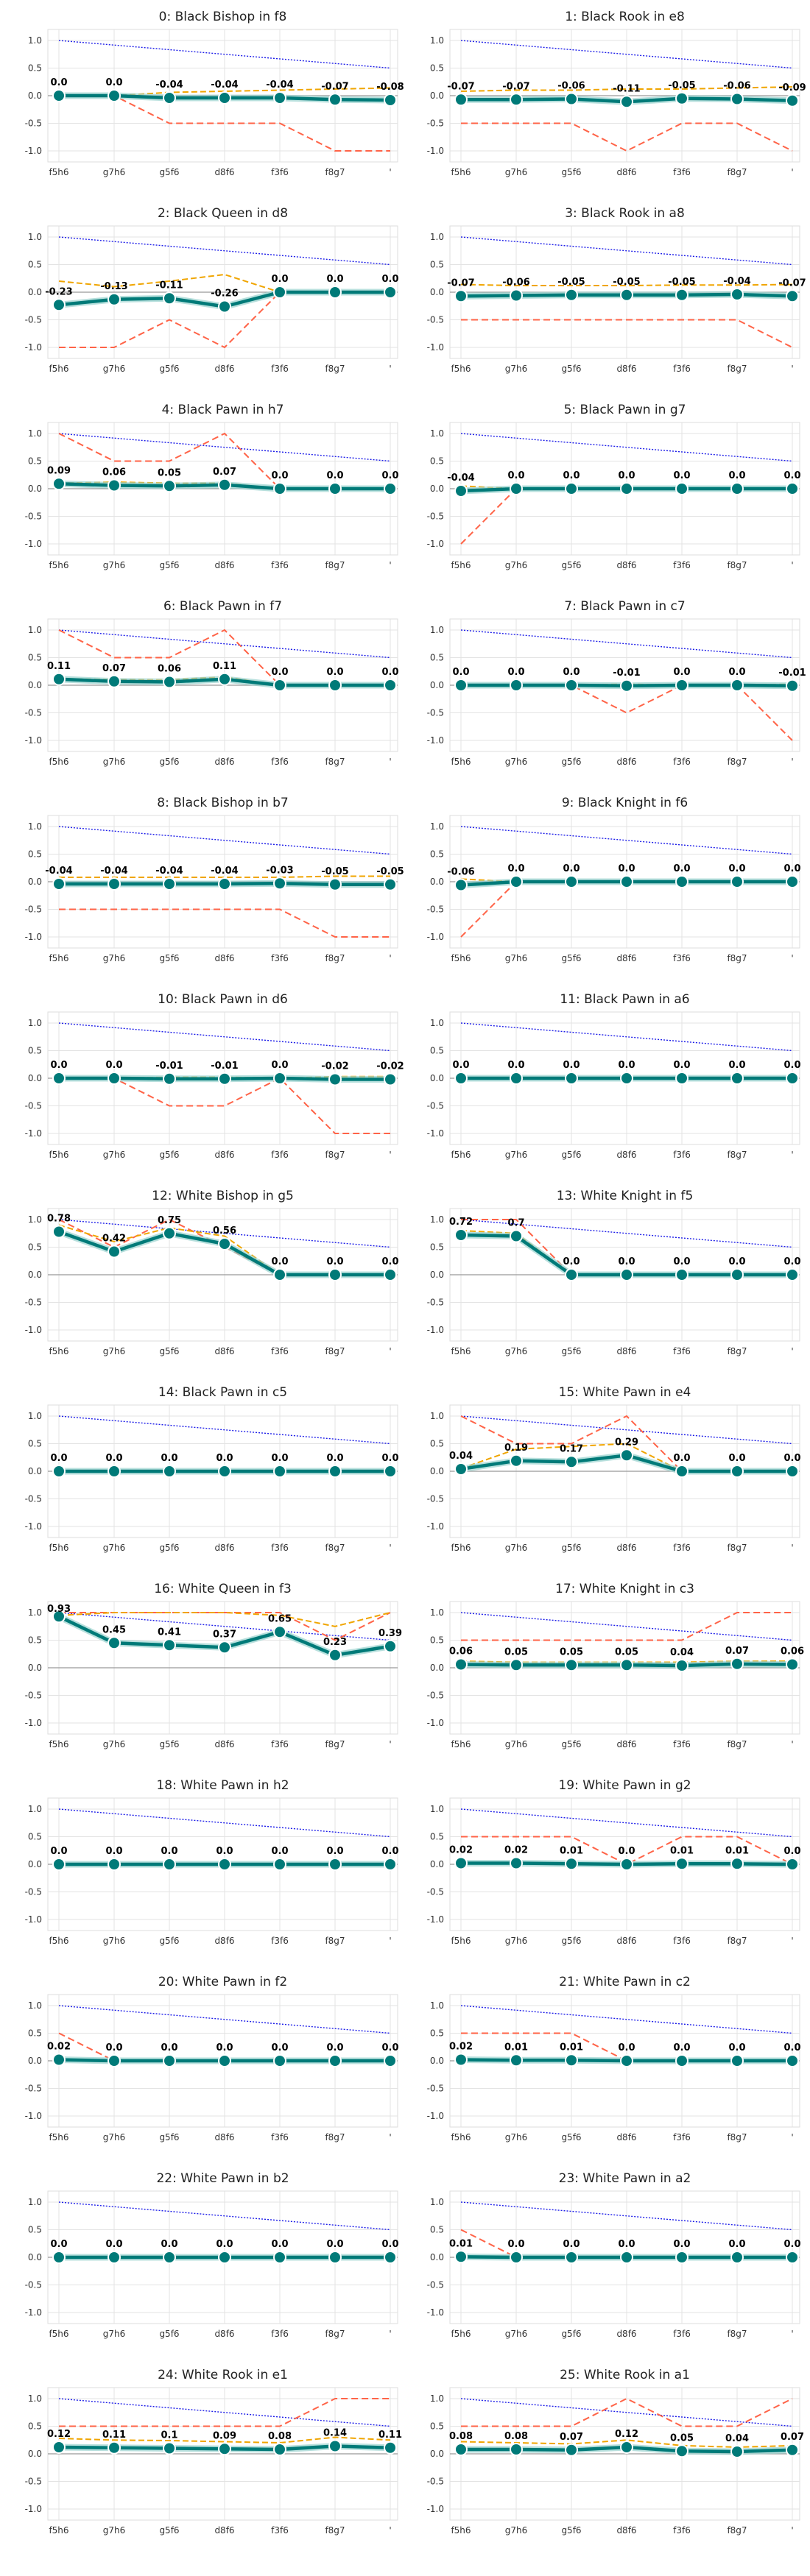  Describe the element at coordinates (571, 282) in the screenshot. I see `data-label: -0.05` at that location.